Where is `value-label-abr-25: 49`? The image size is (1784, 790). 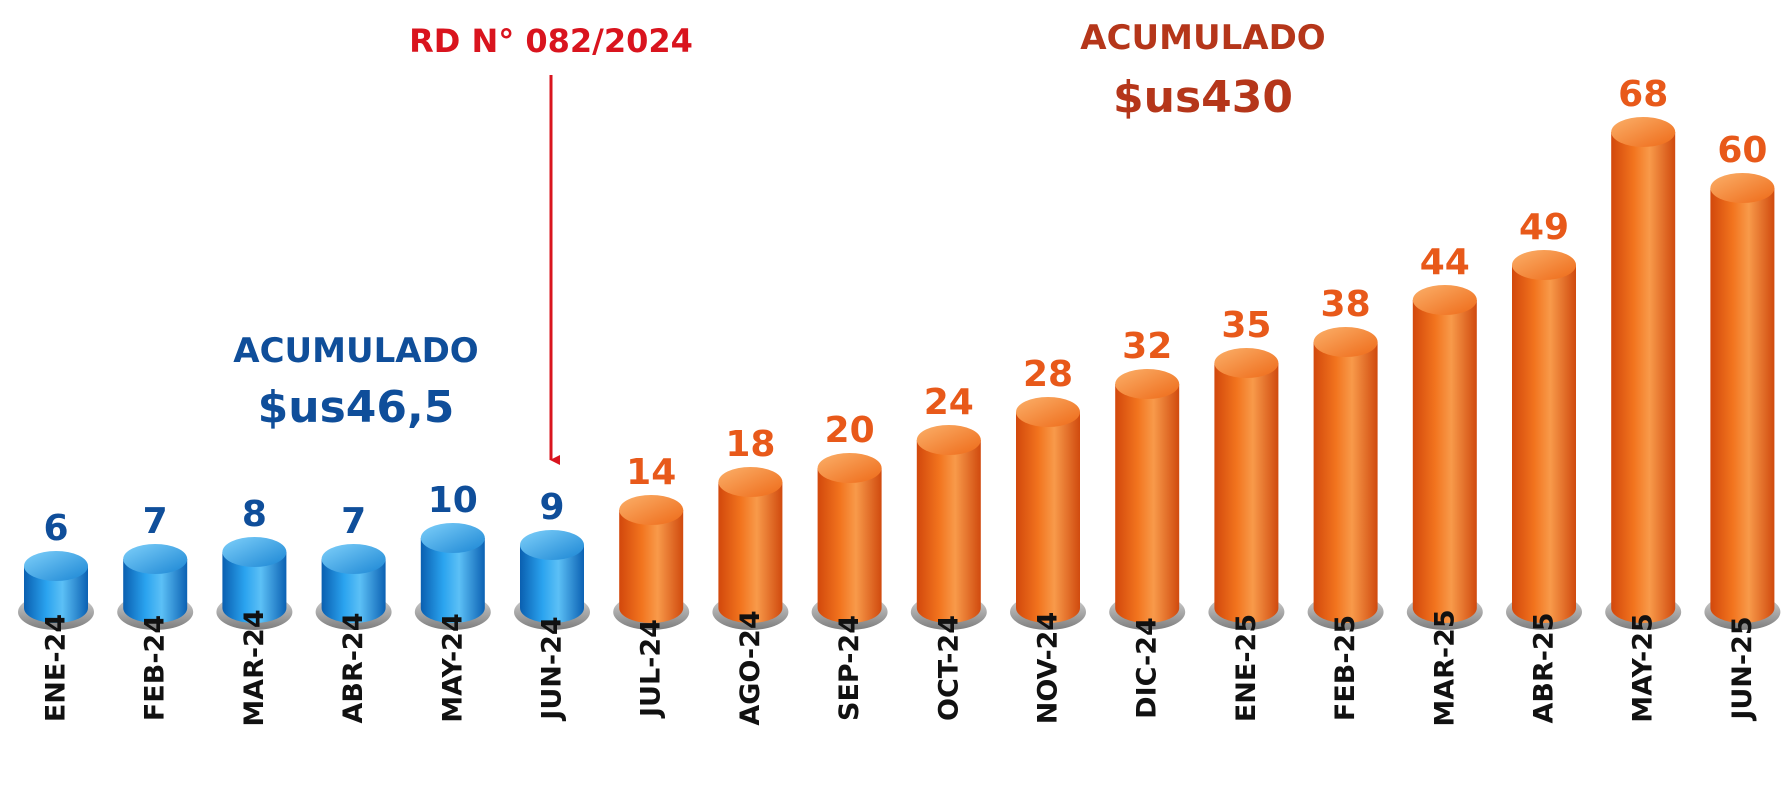
value-label-abr-25: 49 is located at coordinates (1544, 227).